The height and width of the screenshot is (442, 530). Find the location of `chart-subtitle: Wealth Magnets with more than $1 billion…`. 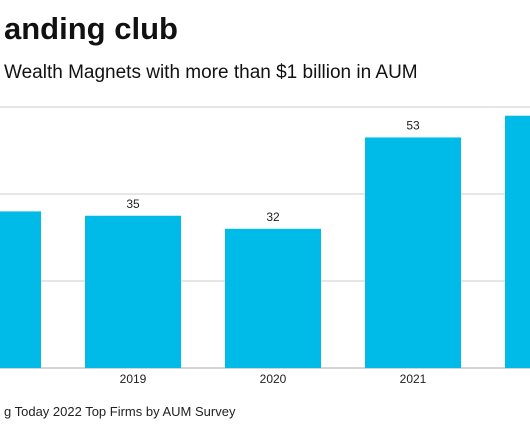

chart-subtitle: Wealth Magnets with more than $1 billion… is located at coordinates (211, 72).